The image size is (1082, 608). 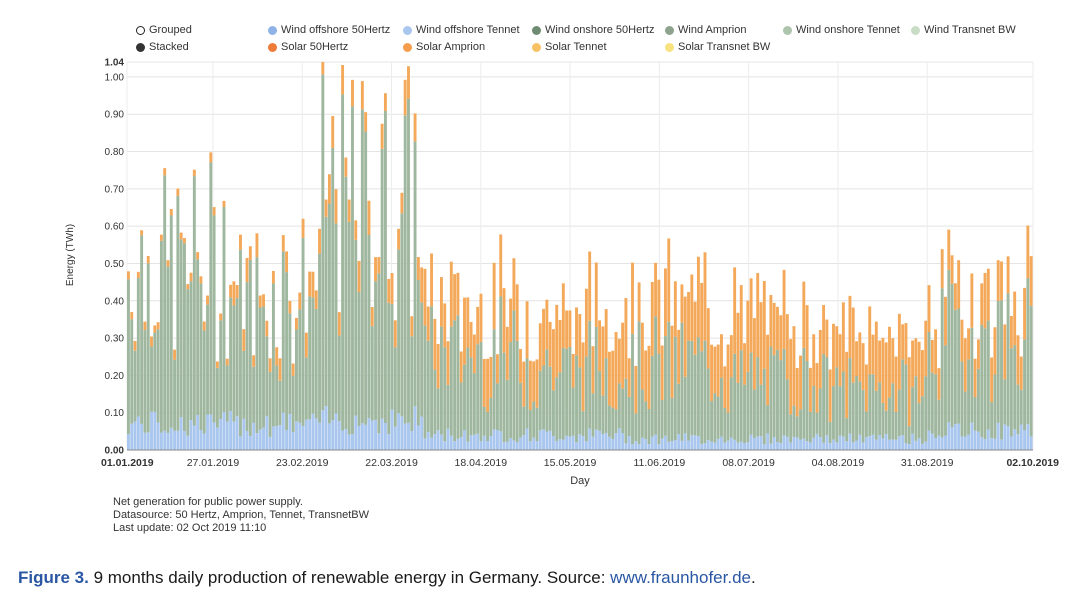 What do you see at coordinates (569, 47) in the screenshot?
I see `legend-solar-tennet: Solar Tennet` at bounding box center [569, 47].